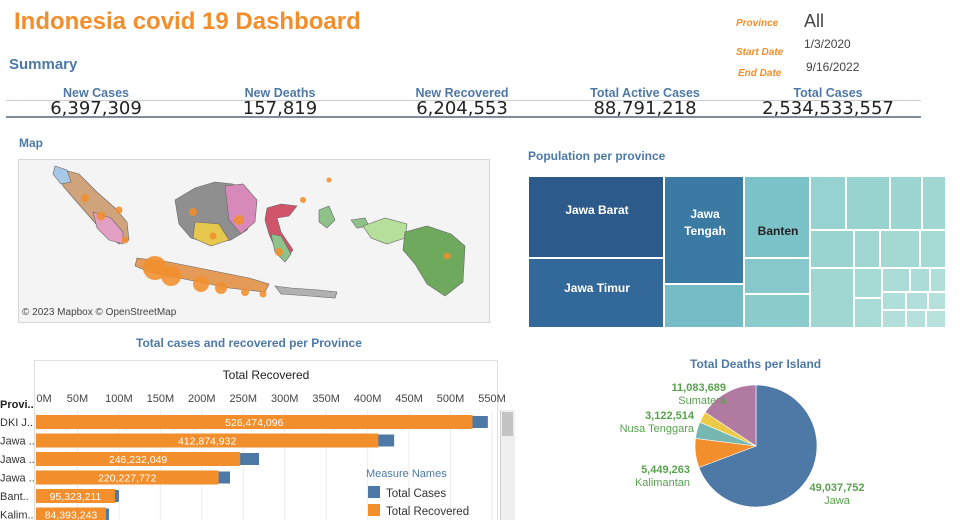 This screenshot has width=960, height=520. I want to click on bubble-kaltim, so click(239, 220).